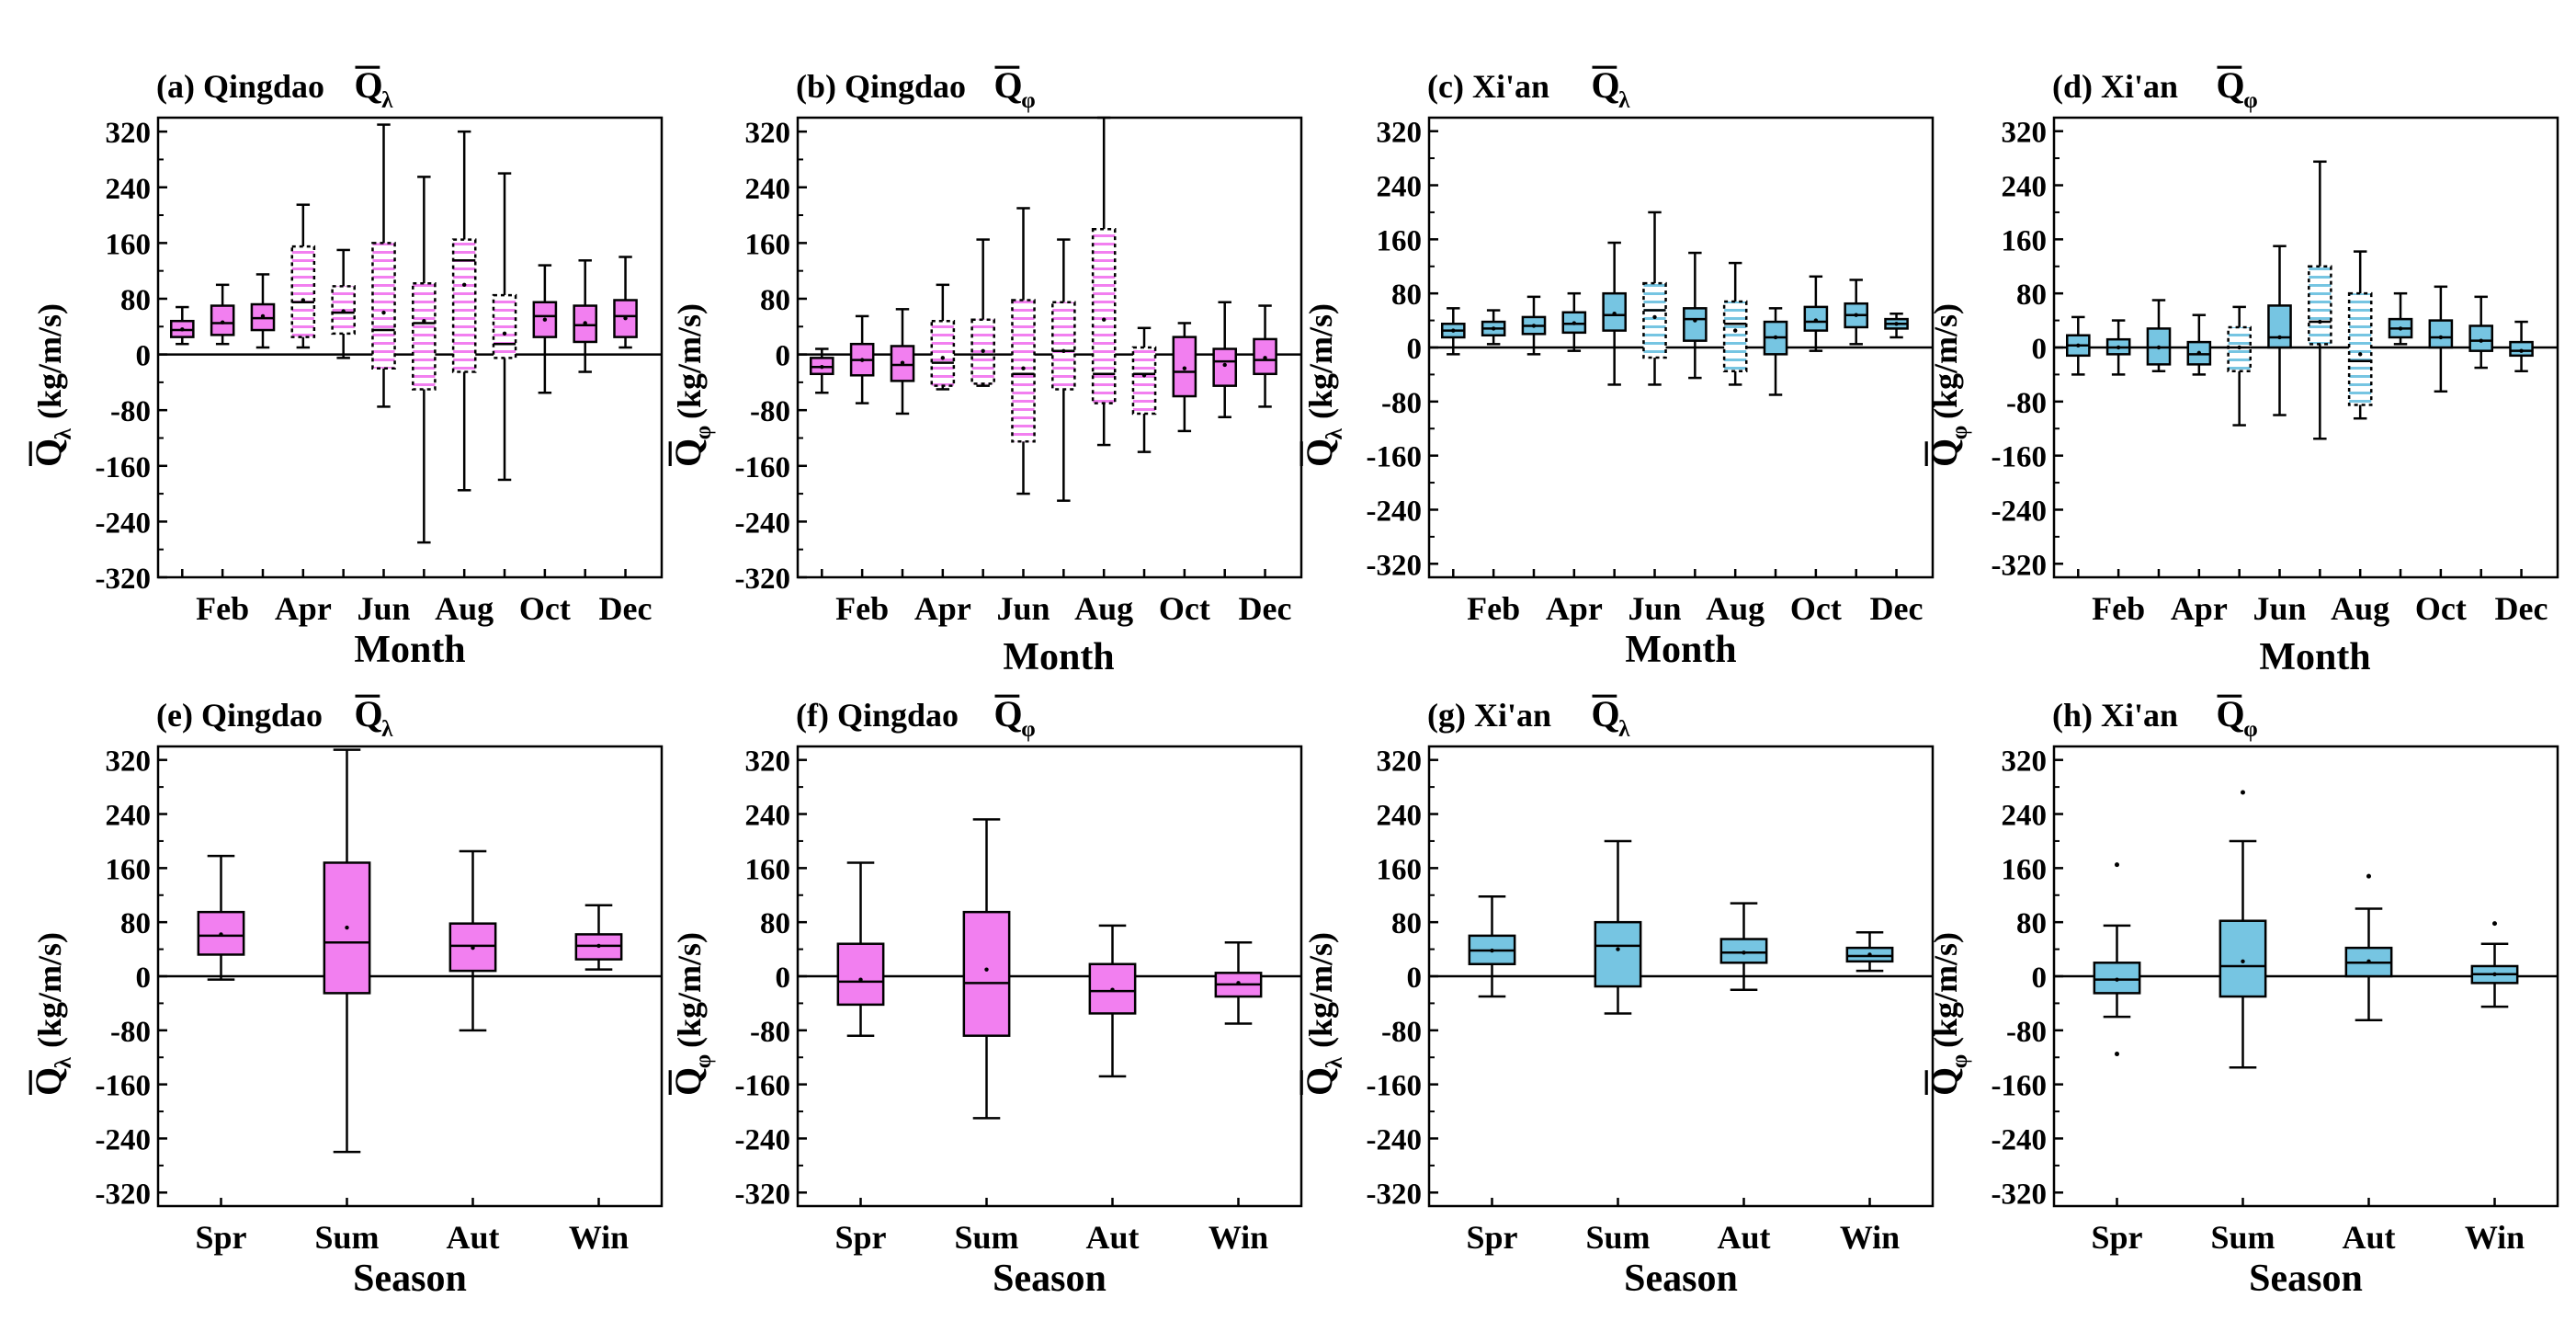  Describe the element at coordinates (1492, 946) in the screenshot. I see `box-spr` at that location.